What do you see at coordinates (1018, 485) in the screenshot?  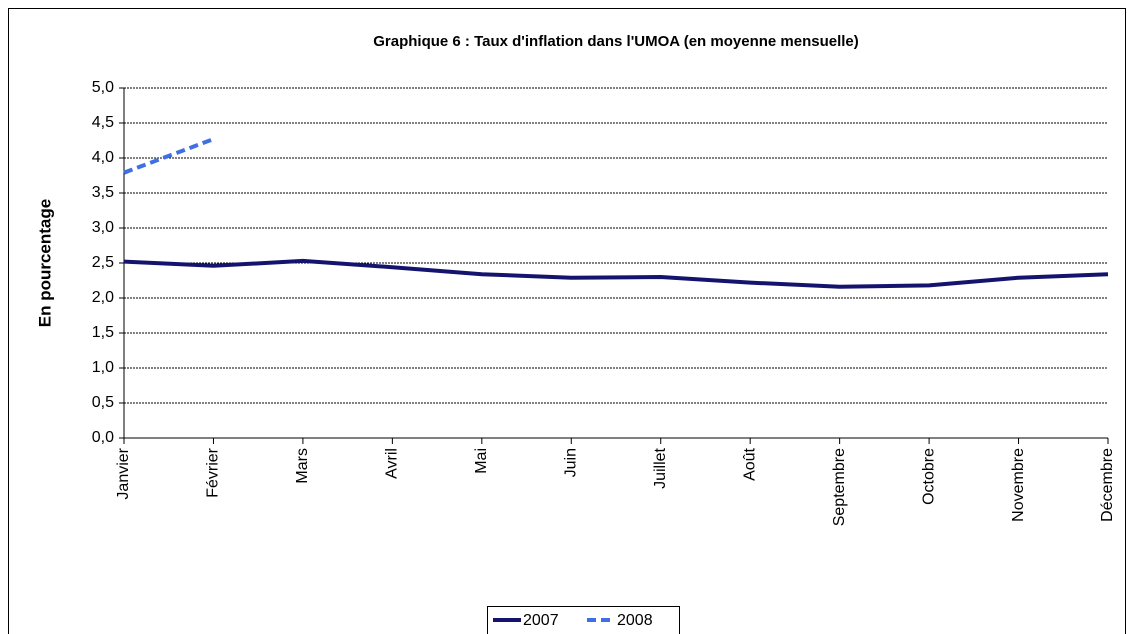 I see `x-tick-label: Novembre` at bounding box center [1018, 485].